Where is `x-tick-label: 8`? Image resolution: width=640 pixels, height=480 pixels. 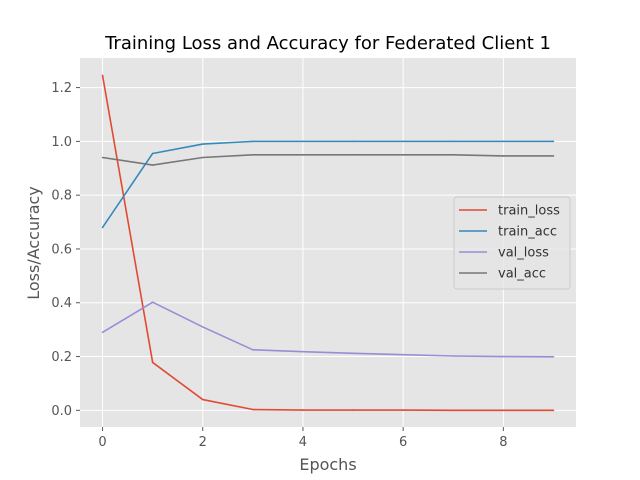
x-tick-label: 8 is located at coordinates (503, 442).